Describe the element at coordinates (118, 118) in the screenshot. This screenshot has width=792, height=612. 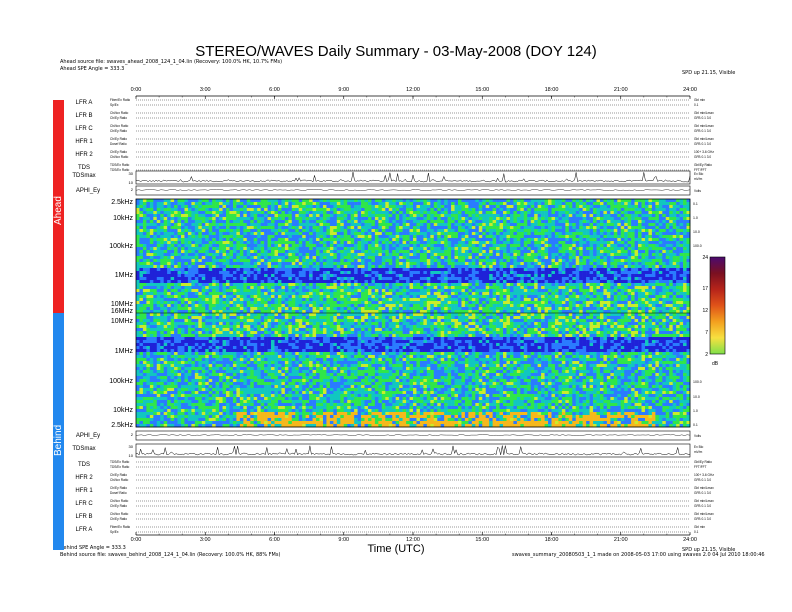
I see `panel-sublabel: Ch/Ey Ratio` at that location.